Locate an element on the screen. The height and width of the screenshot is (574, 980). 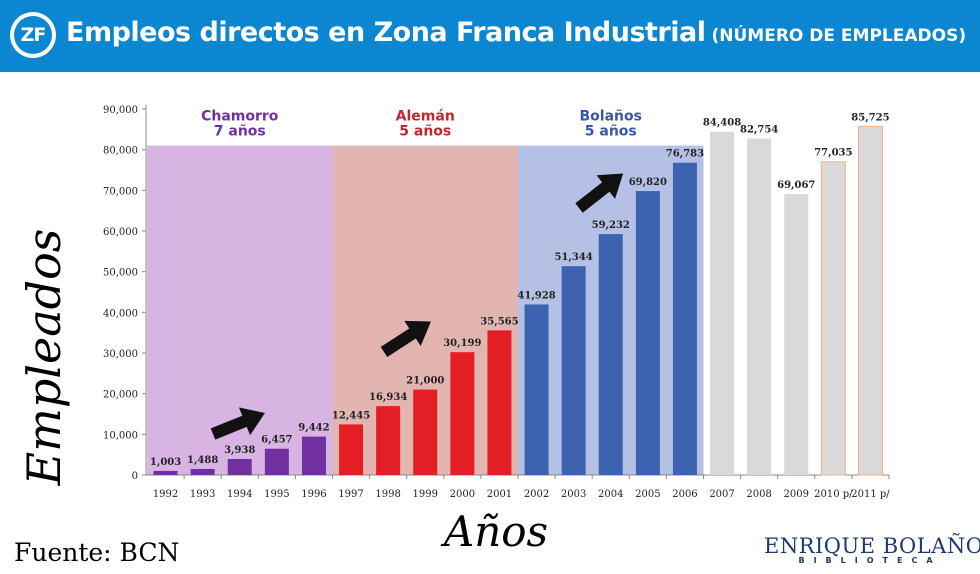
x-tick-label: 1996 is located at coordinates (313, 494).